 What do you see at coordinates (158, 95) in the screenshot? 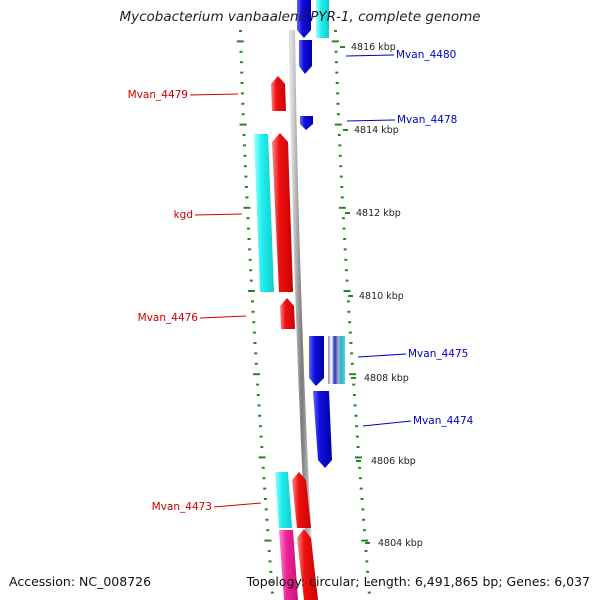
I see `gene-label-mvan-4479: Mvan_4479` at bounding box center [158, 95].